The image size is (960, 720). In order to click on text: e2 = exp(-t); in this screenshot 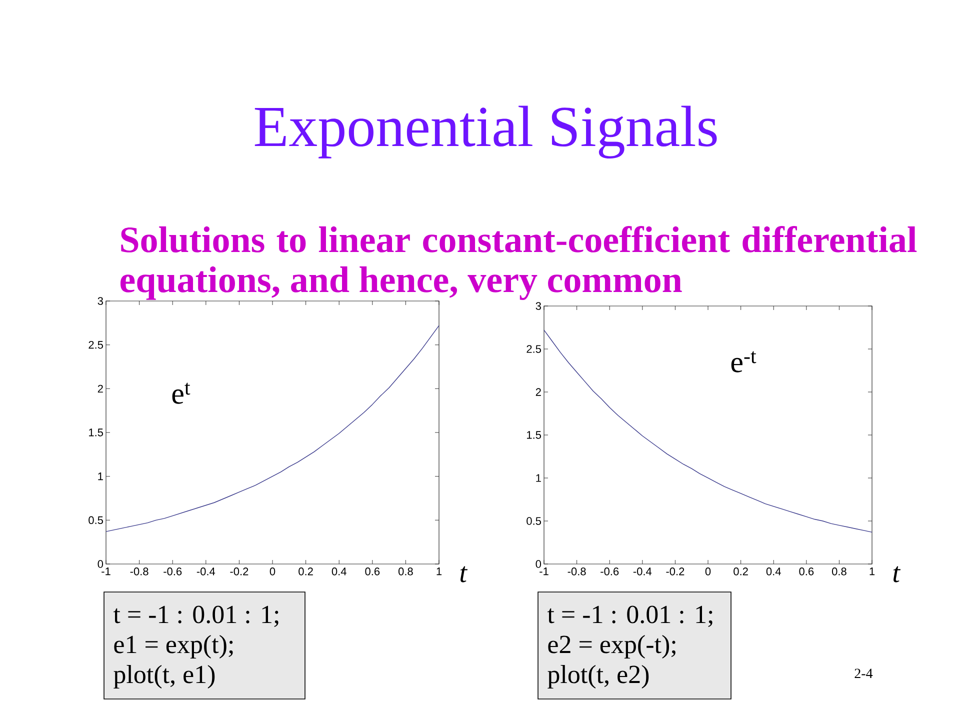, I will do `click(612, 646)`.